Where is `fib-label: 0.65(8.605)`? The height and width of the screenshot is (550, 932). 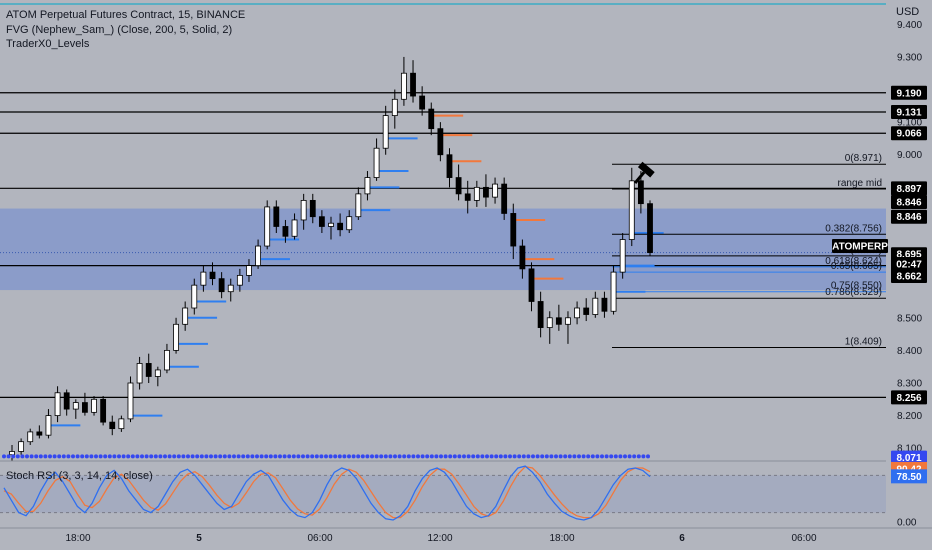
fib-label: 0.65(8.605) is located at coordinates (856, 266).